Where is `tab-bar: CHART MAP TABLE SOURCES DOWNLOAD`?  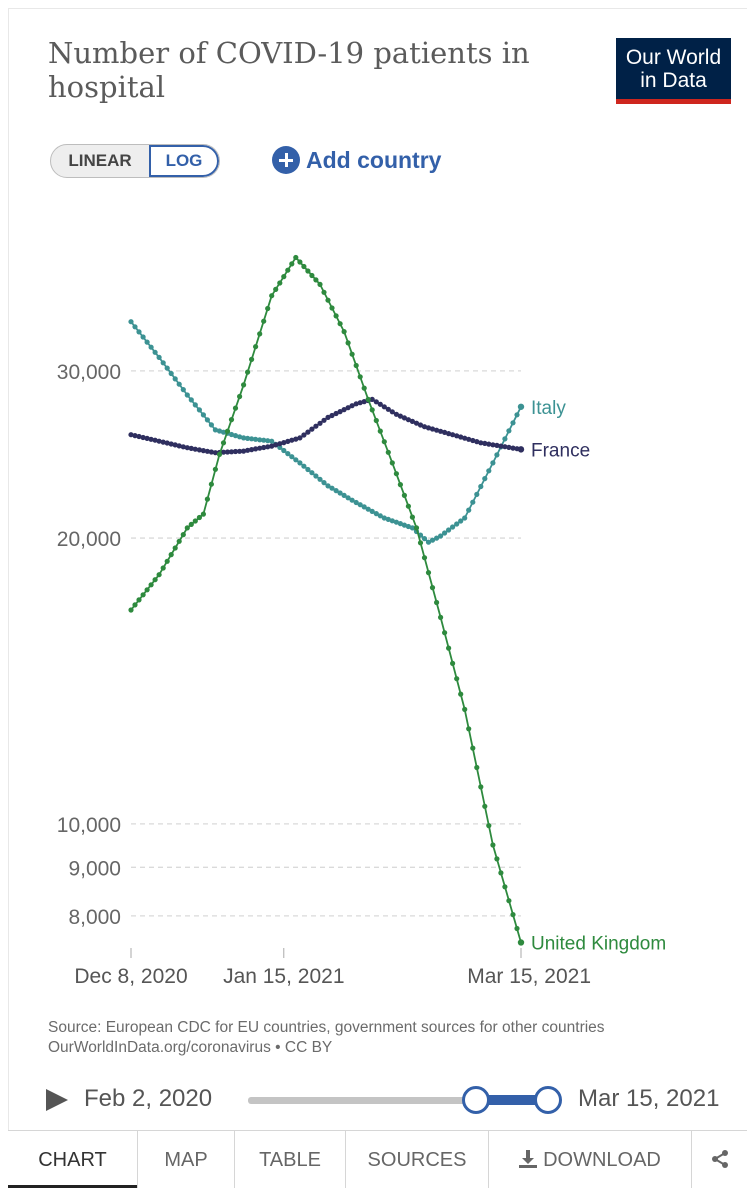 tab-bar: CHART MAP TABLE SOURCES DOWNLOAD is located at coordinates (377, 1159).